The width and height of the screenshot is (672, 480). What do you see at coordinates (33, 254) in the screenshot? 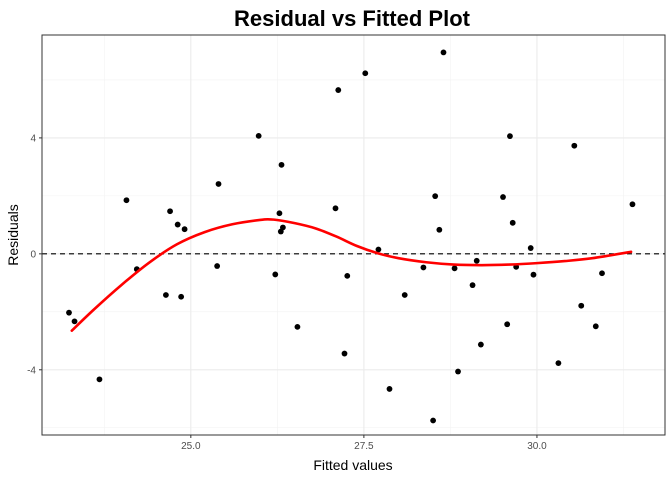
I see `y-tick-label: 0` at bounding box center [33, 254].